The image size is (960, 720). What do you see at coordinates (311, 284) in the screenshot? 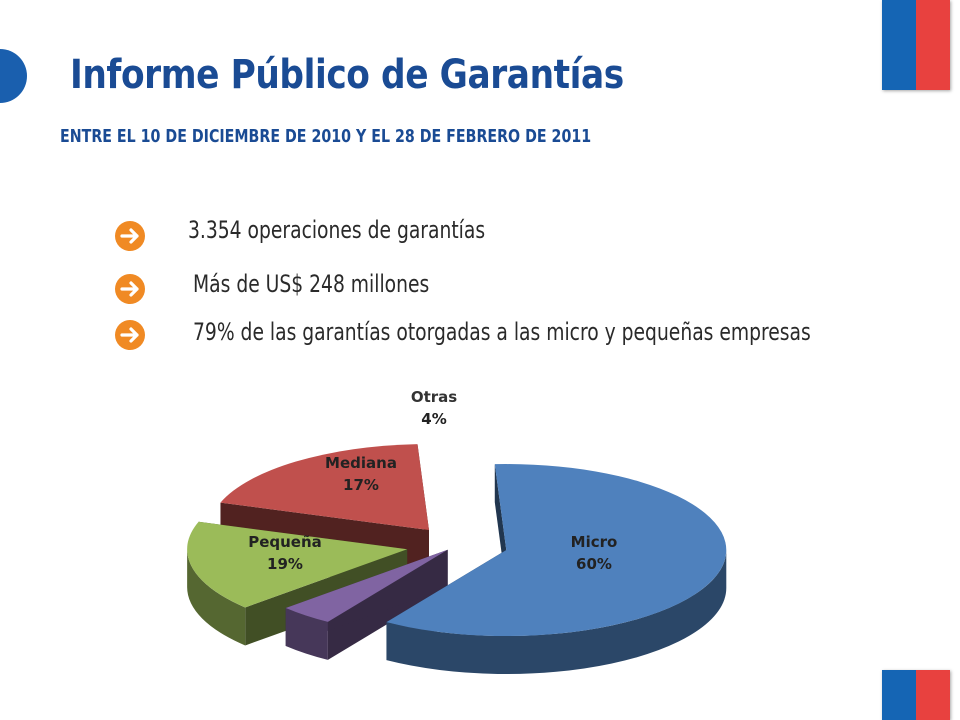
I see `bullet-text: Más de US$ 248 millones` at bounding box center [311, 284].